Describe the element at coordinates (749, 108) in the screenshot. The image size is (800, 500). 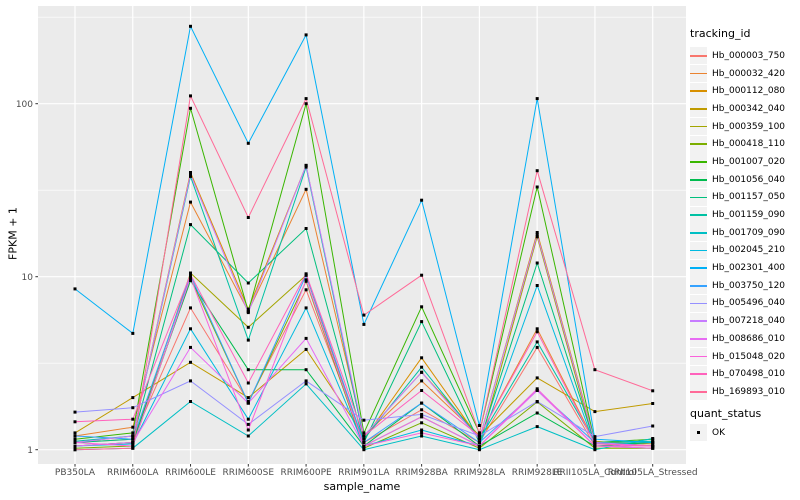
I see `legend-label: Hb_000342_040` at that location.